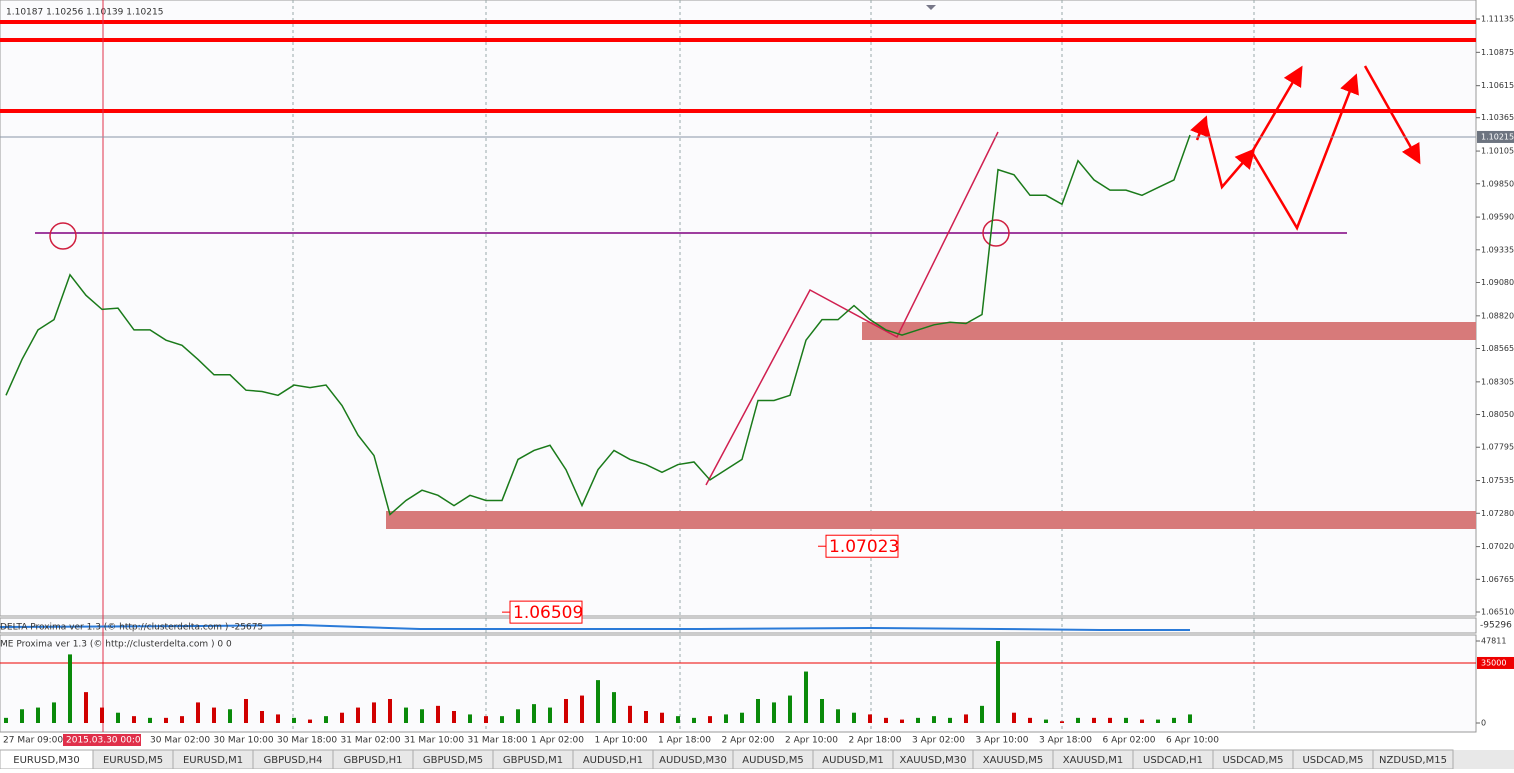  I want to click on price-label: 1.06509, so click(548, 613).